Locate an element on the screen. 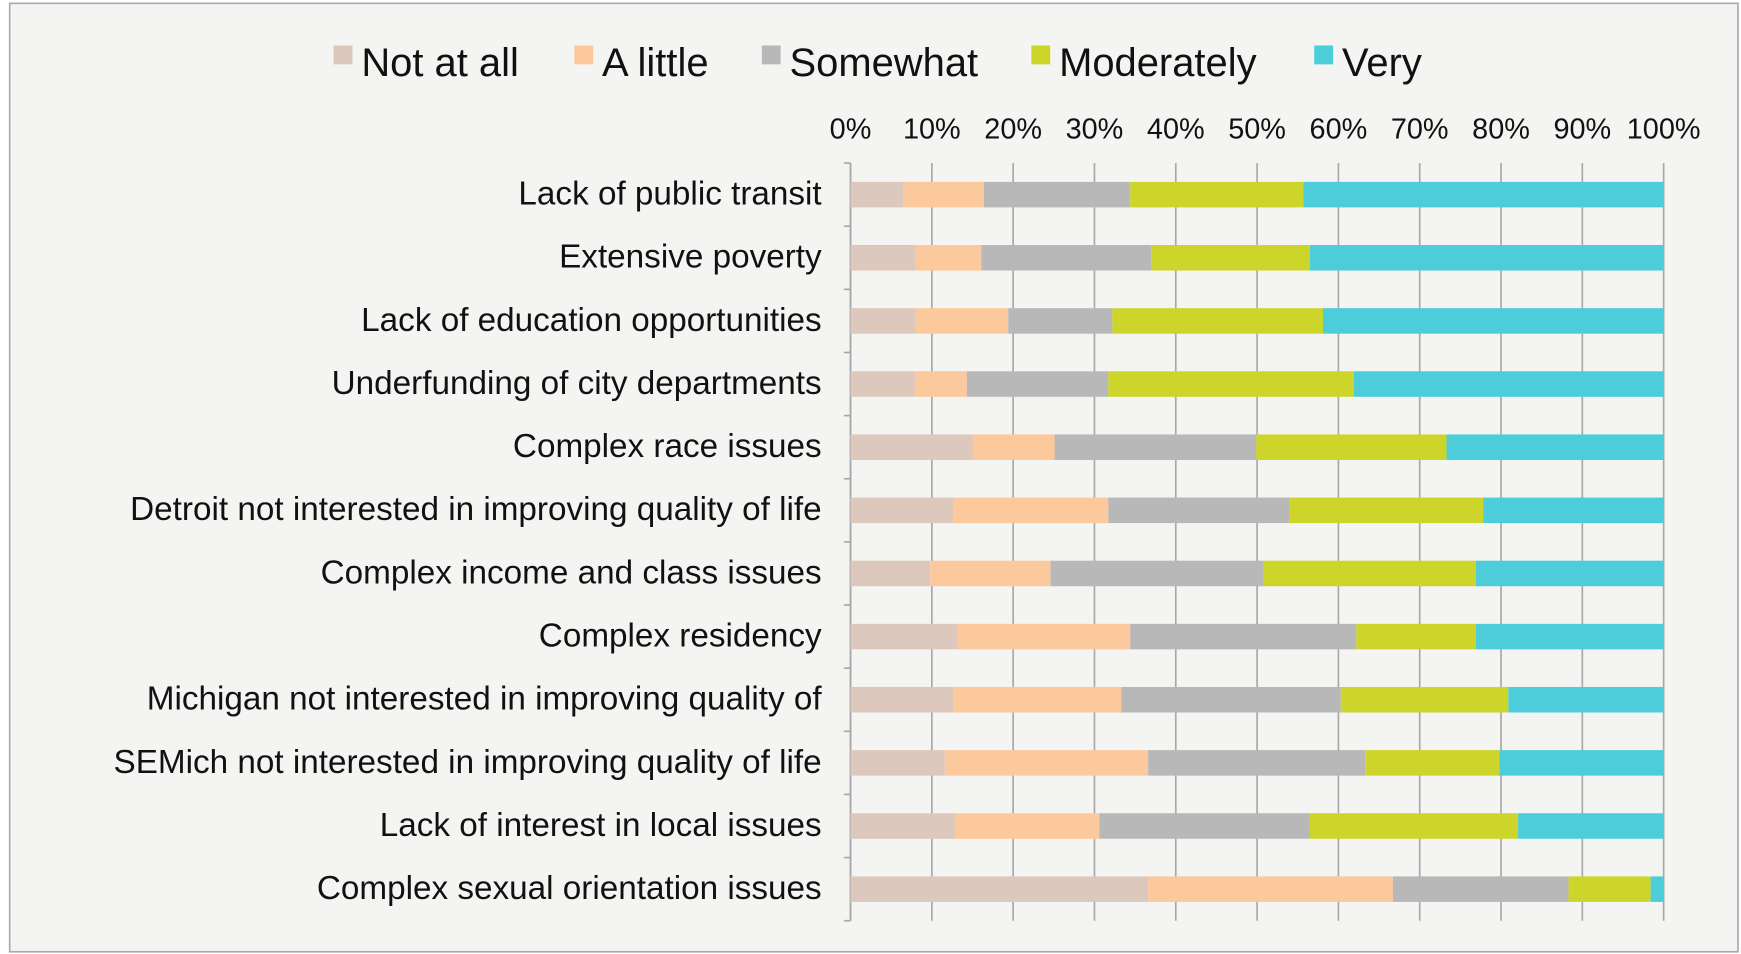  y-tick-label: Complex sexual orientation issues is located at coordinates (569, 888).